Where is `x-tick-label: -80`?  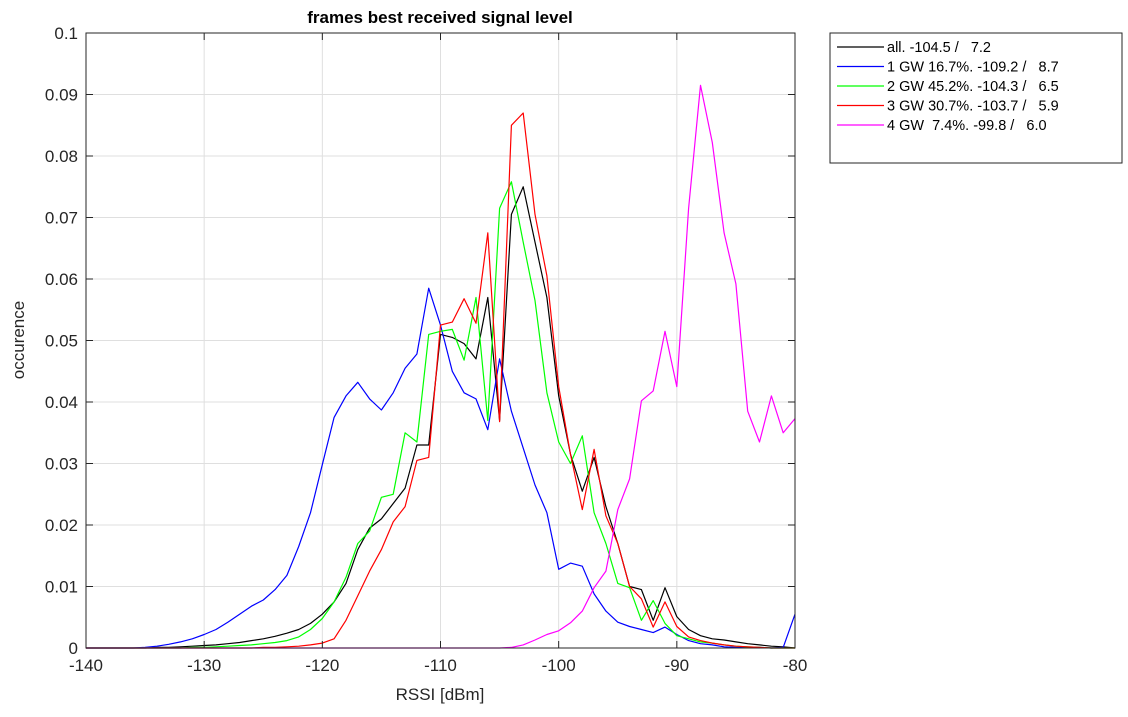 x-tick-label: -80 is located at coordinates (795, 665).